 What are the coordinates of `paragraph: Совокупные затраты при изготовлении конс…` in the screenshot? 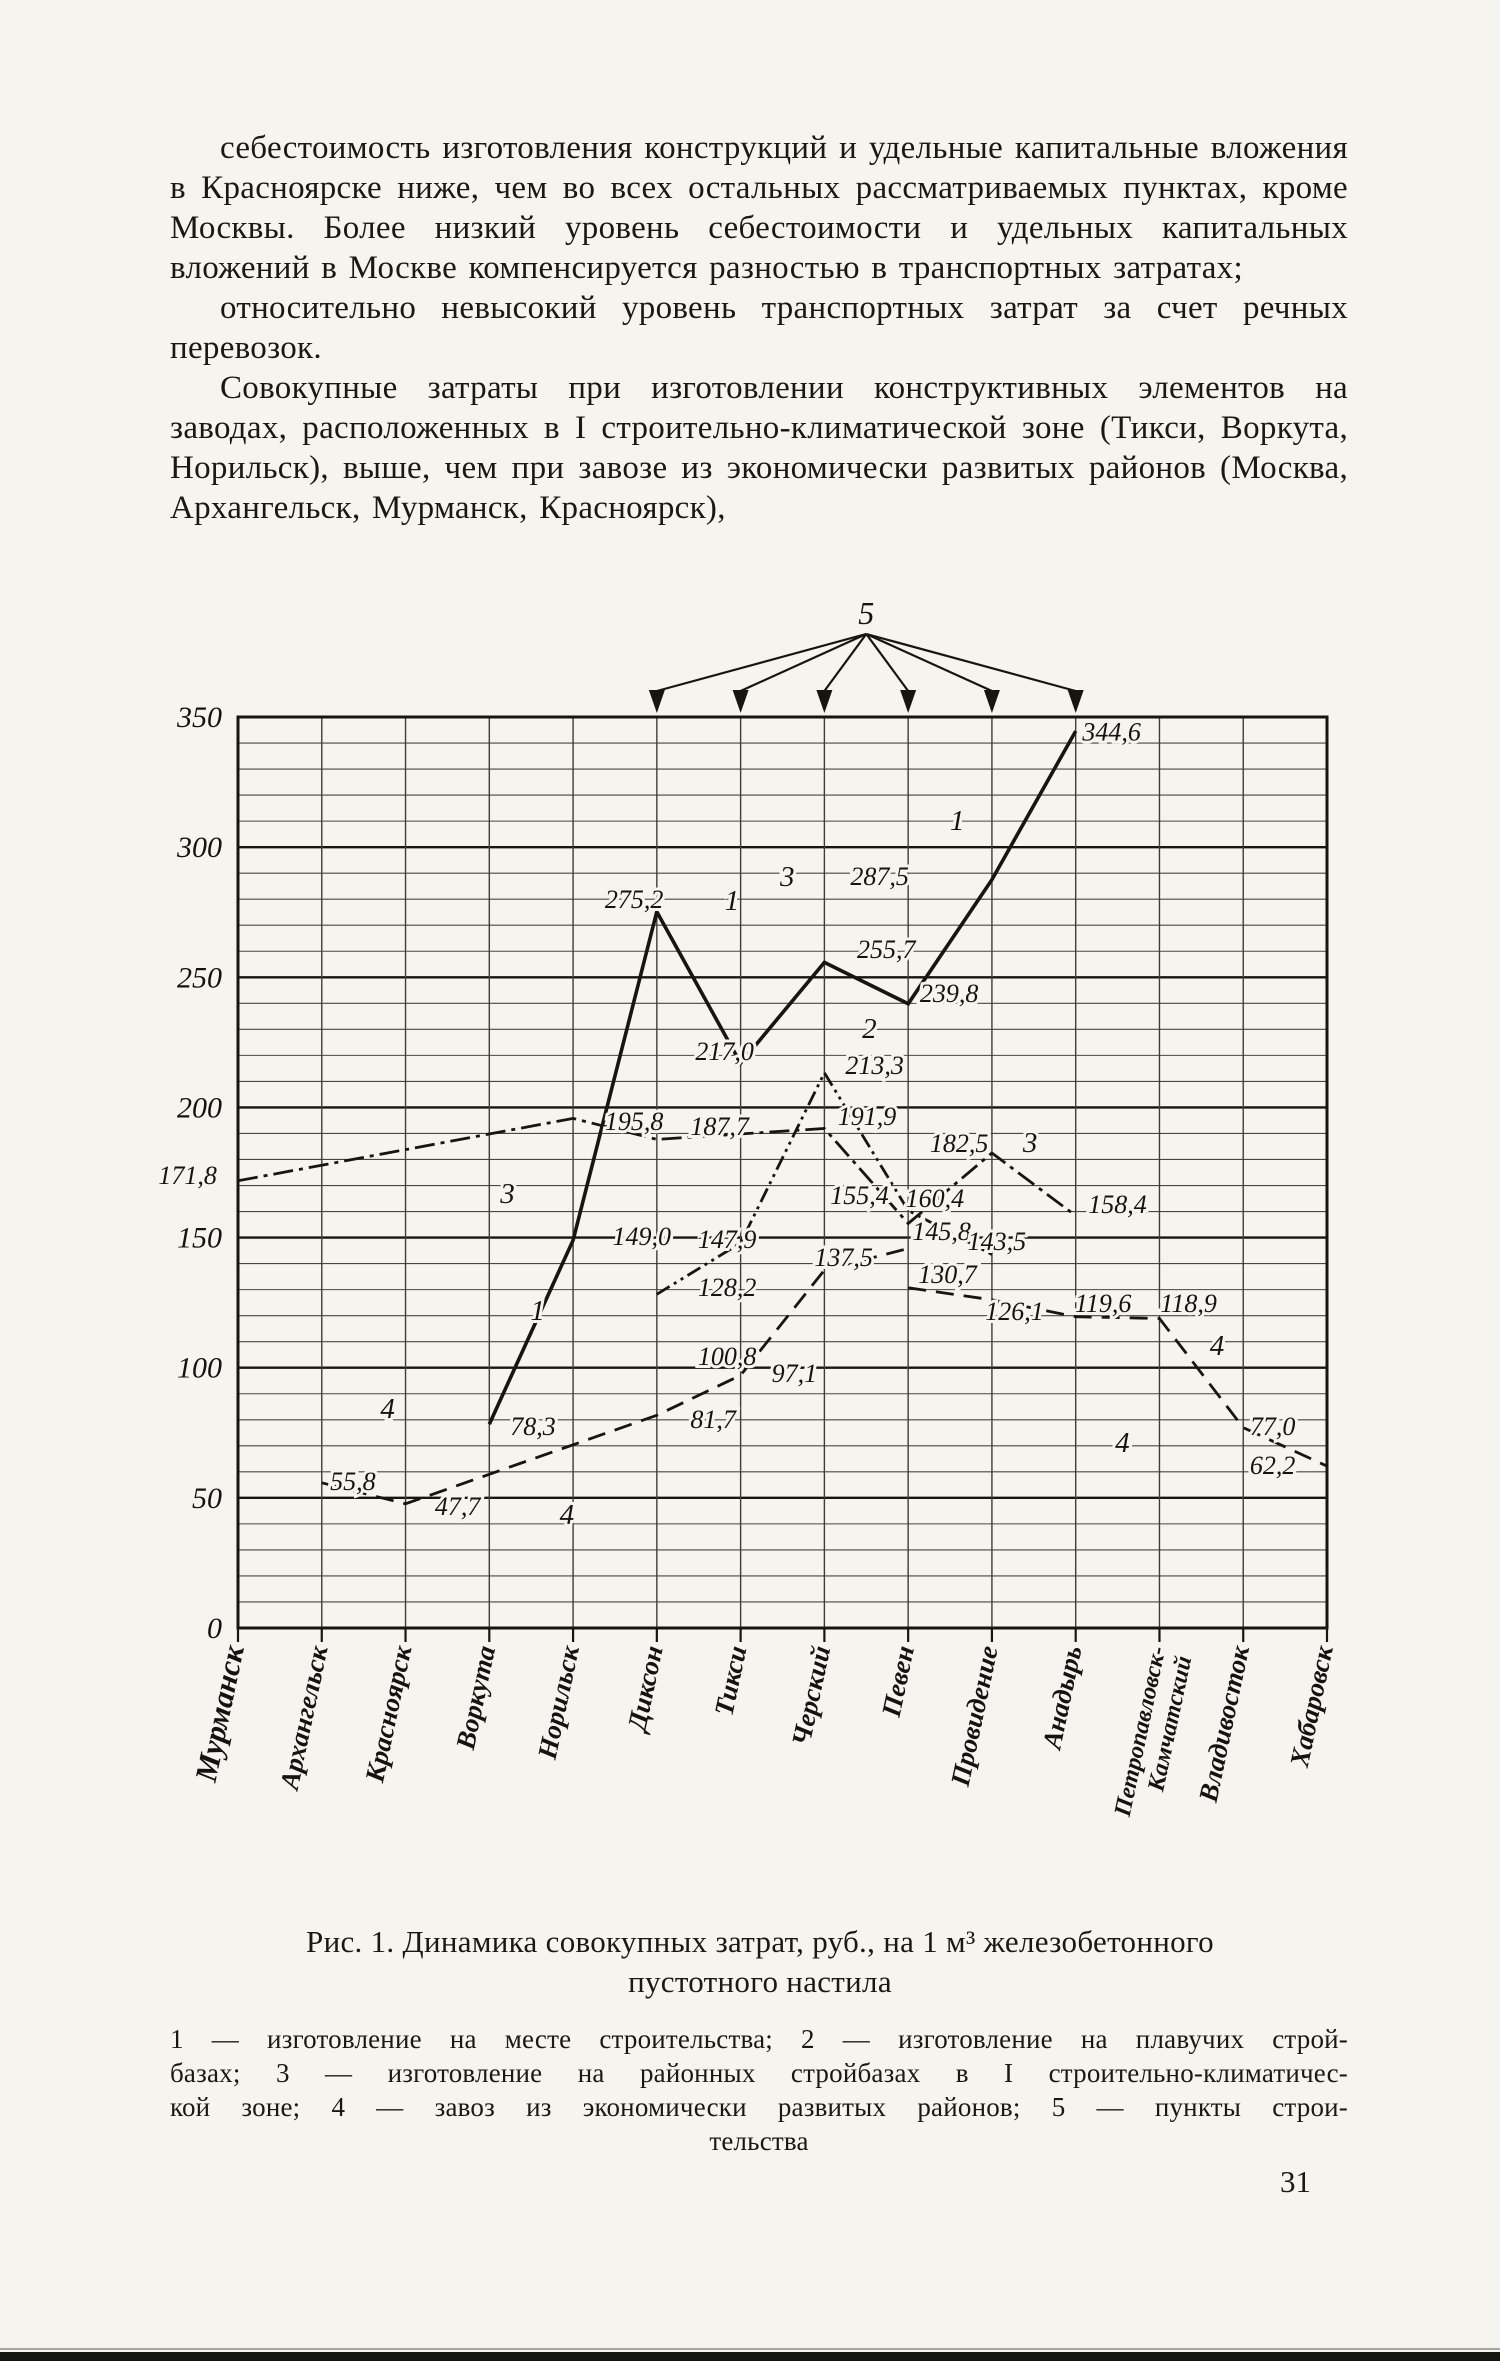 It's located at (759, 448).